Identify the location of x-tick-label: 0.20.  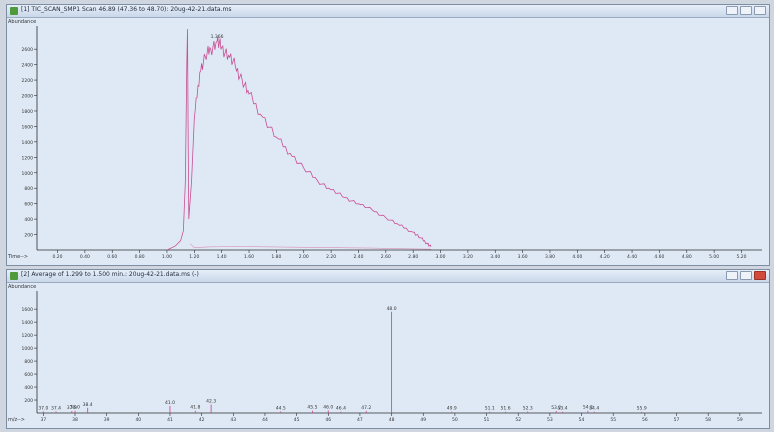
(58, 257).